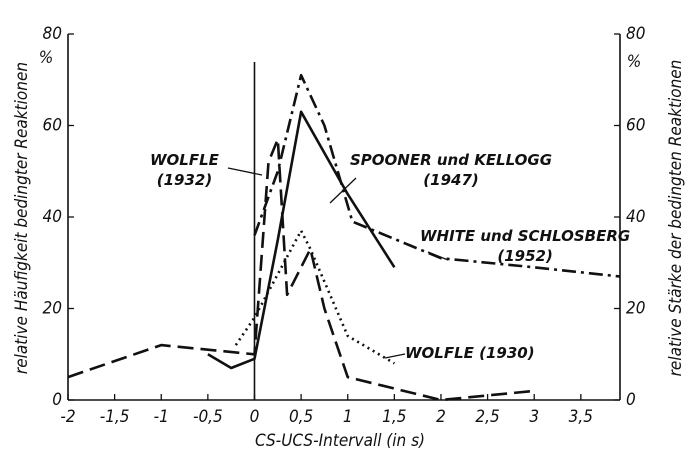 Image resolution: width=697 pixels, height=466 pixels. What do you see at coordinates (581, 417) in the screenshot?
I see `x-tick-label: 3,5` at bounding box center [581, 417].